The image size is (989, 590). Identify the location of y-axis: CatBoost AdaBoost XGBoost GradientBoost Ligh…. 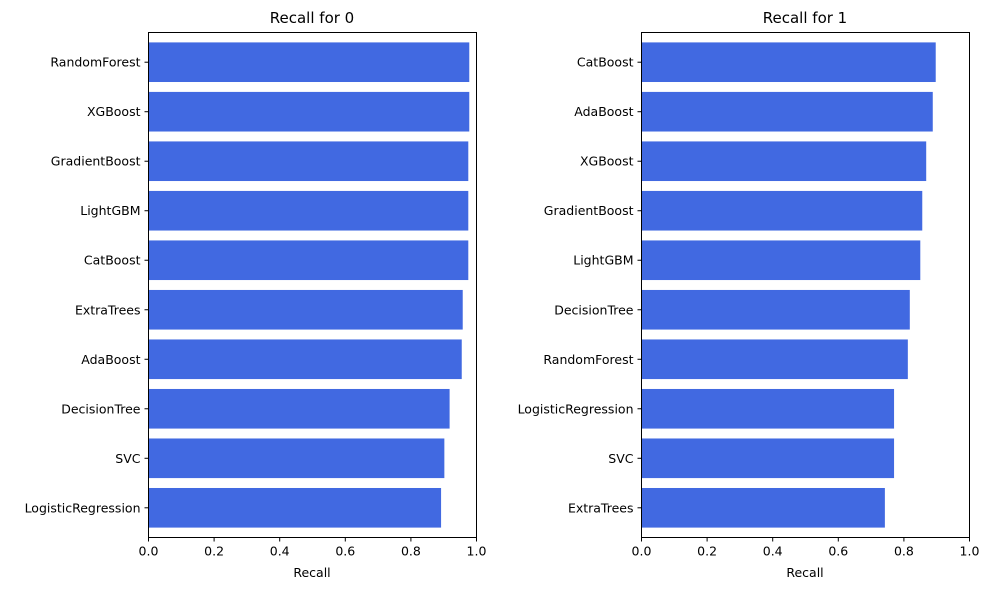
(580, 285).